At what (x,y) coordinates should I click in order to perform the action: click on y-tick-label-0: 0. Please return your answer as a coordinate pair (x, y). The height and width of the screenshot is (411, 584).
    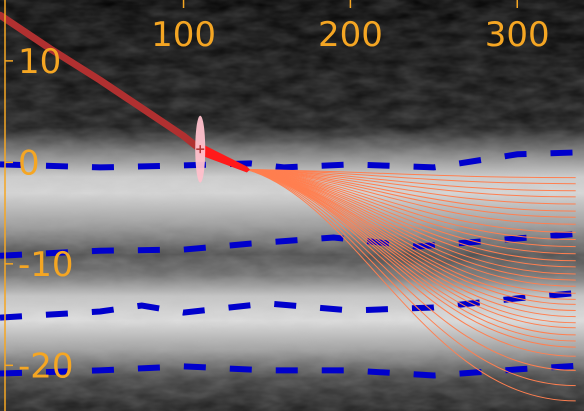
    Looking at the image, I should click on (29, 163).